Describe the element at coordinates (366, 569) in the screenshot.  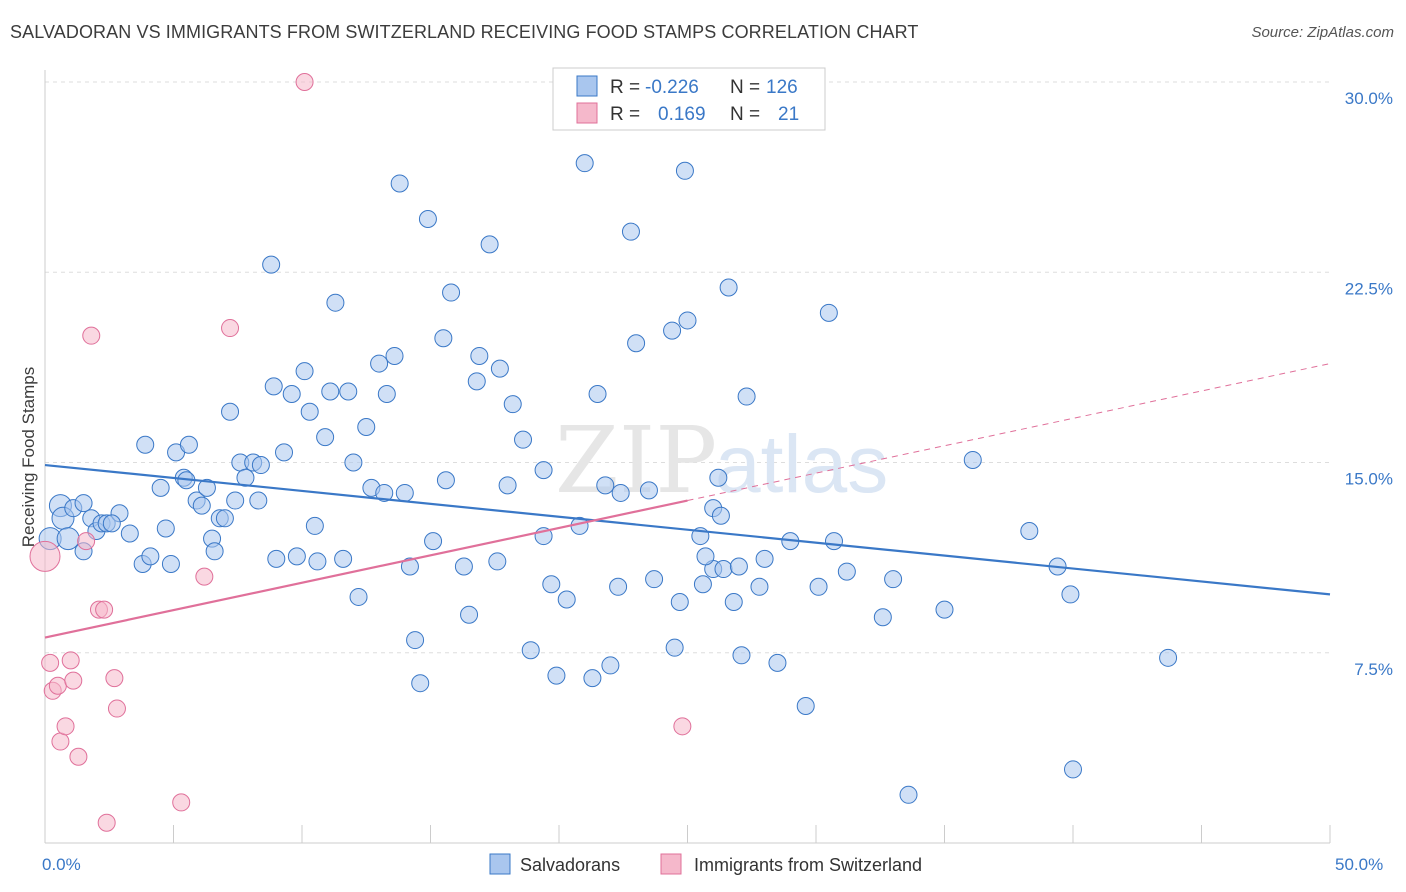
I see `switzerland-trend-line` at that location.